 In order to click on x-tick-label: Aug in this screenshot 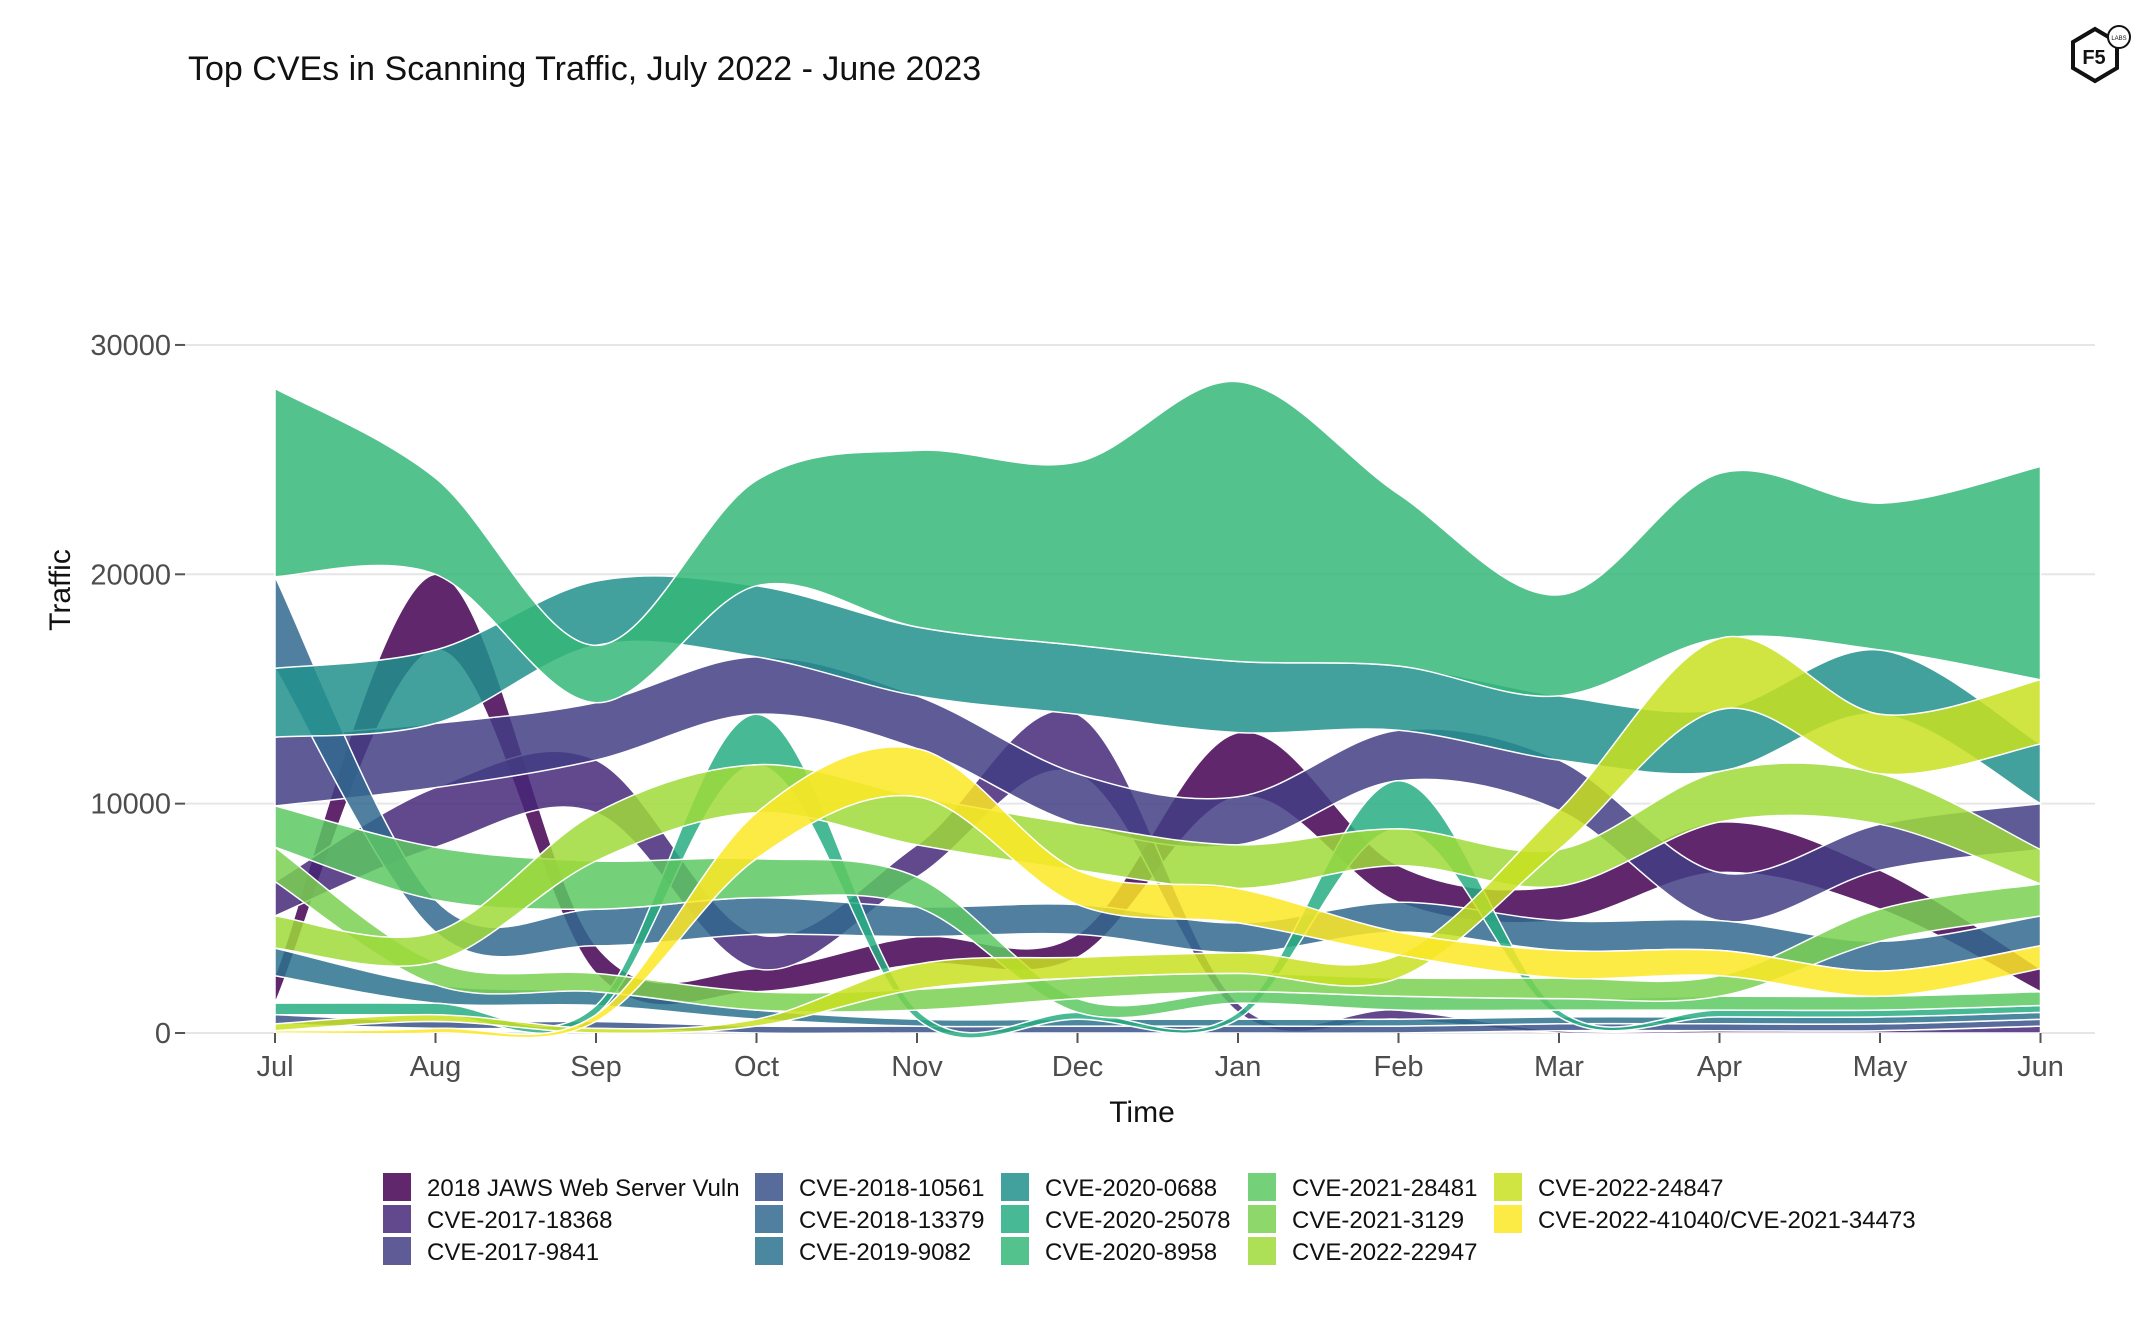, I will do `click(436, 1067)`.